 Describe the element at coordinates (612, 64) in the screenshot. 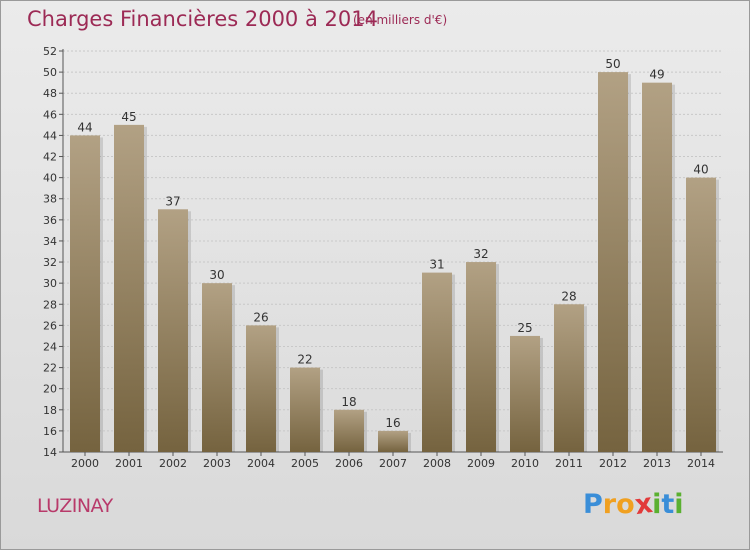

I see `data-label: 50` at that location.